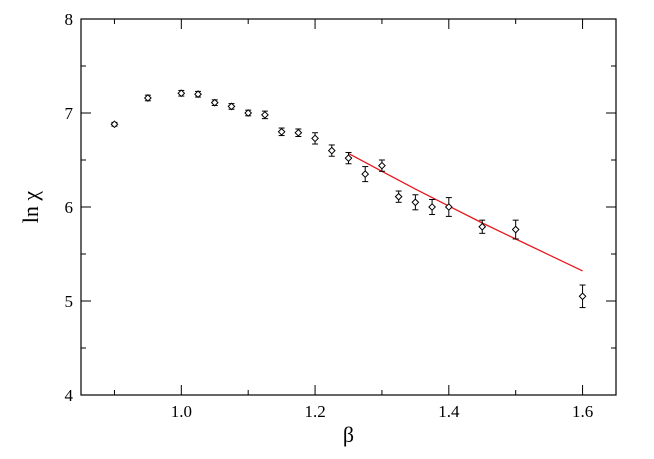 The width and height of the screenshot is (654, 459). Describe the element at coordinates (69, 207) in the screenshot. I see `y-tick-label: 6` at that location.